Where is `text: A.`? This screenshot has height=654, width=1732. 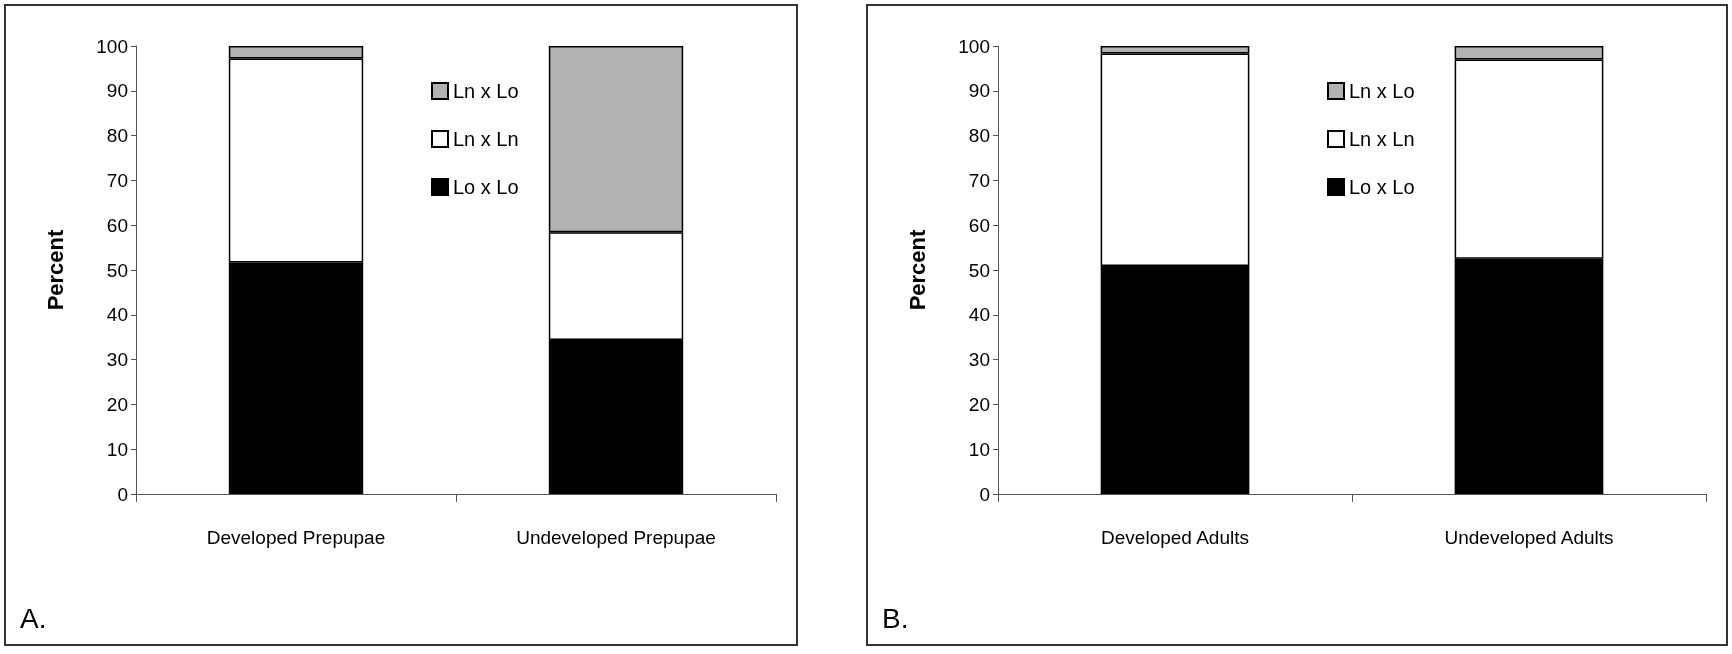
text: A. is located at coordinates (33, 618).